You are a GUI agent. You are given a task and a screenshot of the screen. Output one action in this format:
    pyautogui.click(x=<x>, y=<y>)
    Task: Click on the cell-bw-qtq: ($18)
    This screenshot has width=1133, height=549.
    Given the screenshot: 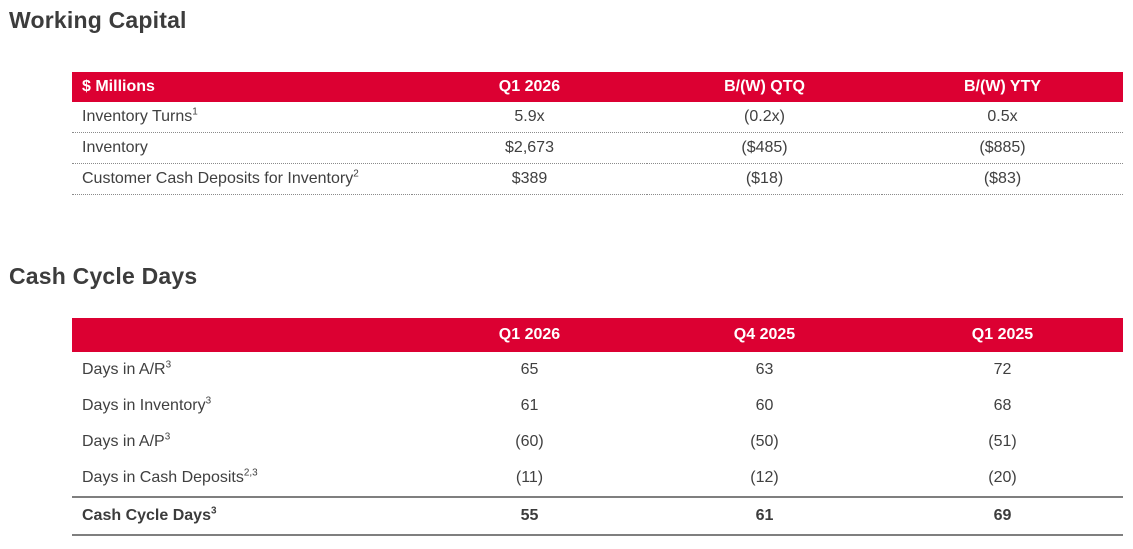 What is the action you would take?
    pyautogui.click(x=764, y=179)
    